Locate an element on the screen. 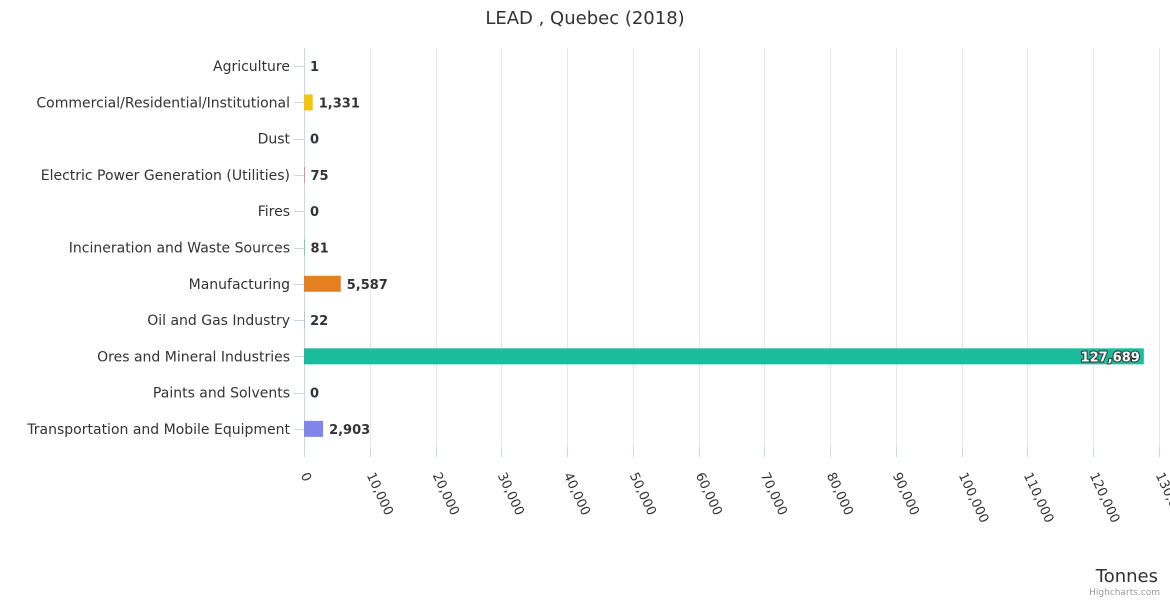 This screenshot has height=600, width=1170. value-axis-title: Tonnes is located at coordinates (1126, 576).